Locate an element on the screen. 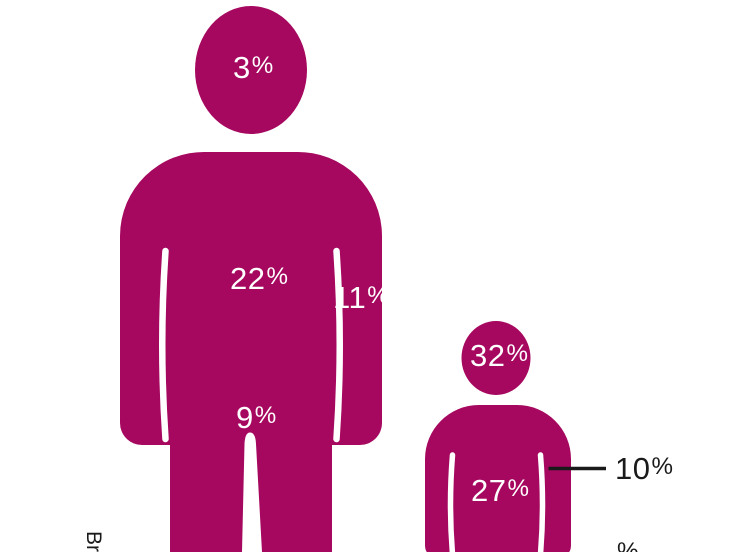 Image resolution: width=752 pixels, height=552 pixels. label-child-arm-value: 10 is located at coordinates (633, 468).